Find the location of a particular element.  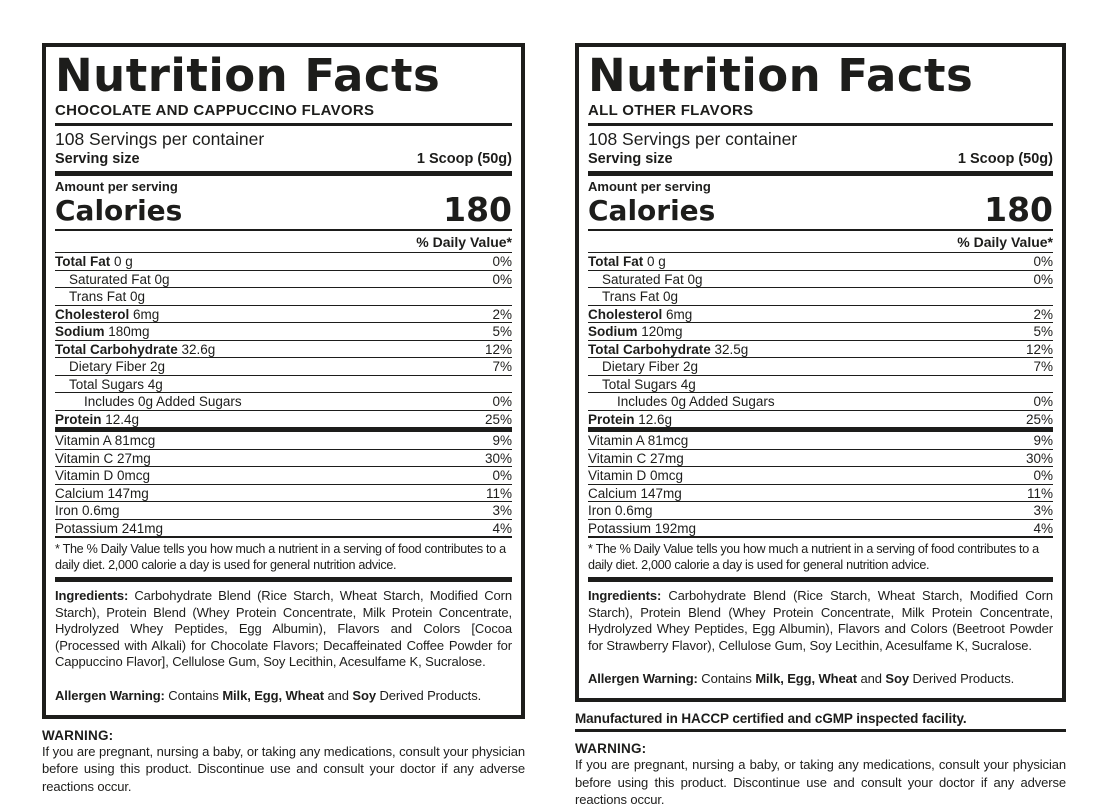

calories-label: Calories is located at coordinates (119, 211).